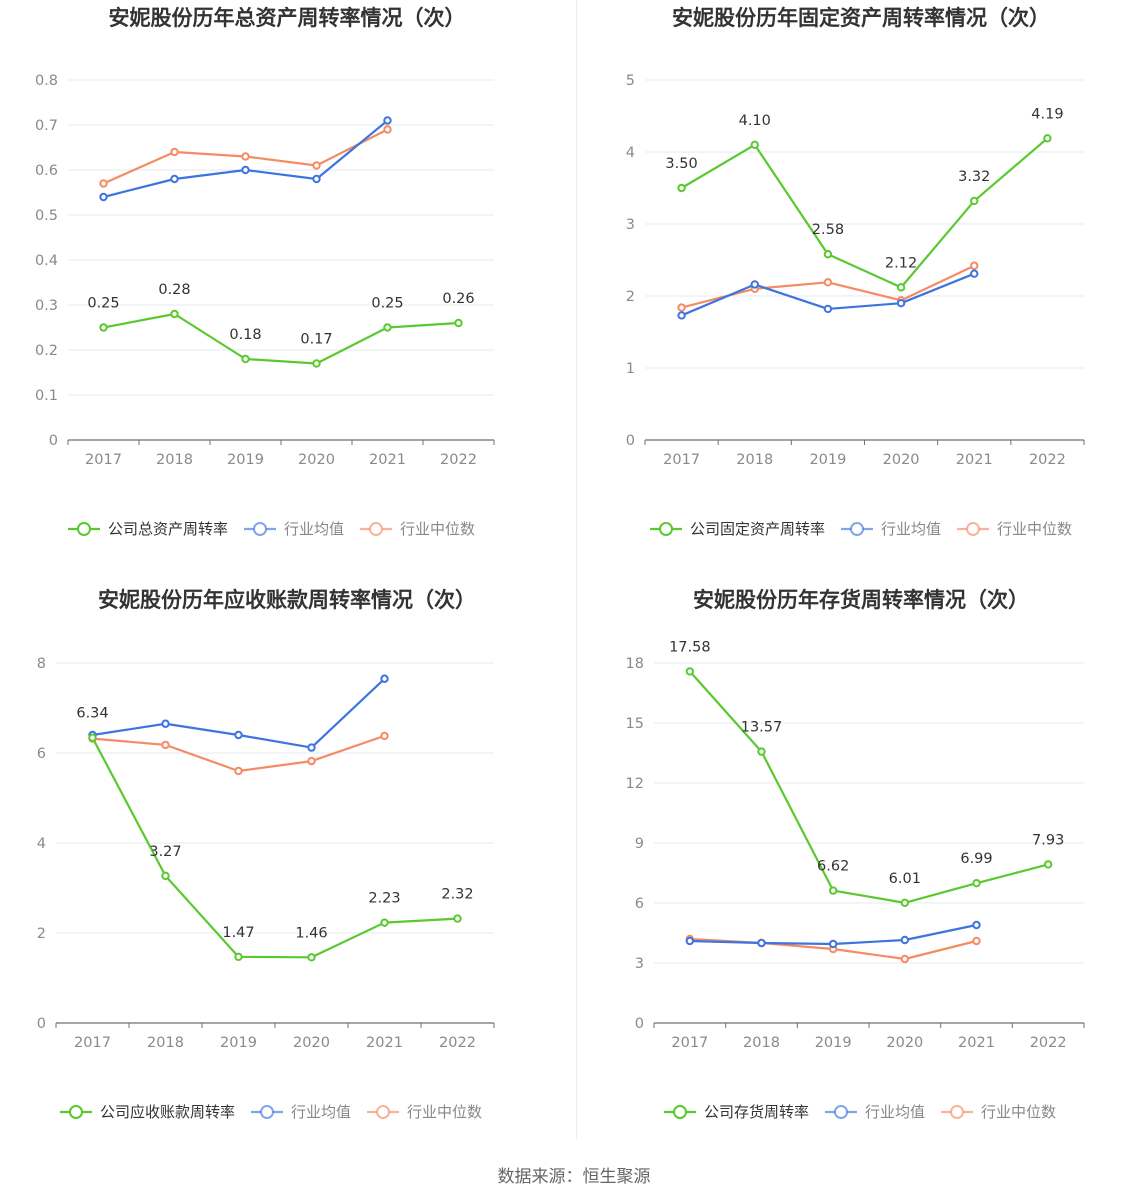  I want to click on chart-title: 安妮股份历年应收账款周转率情况（次）, so click(287, 600).